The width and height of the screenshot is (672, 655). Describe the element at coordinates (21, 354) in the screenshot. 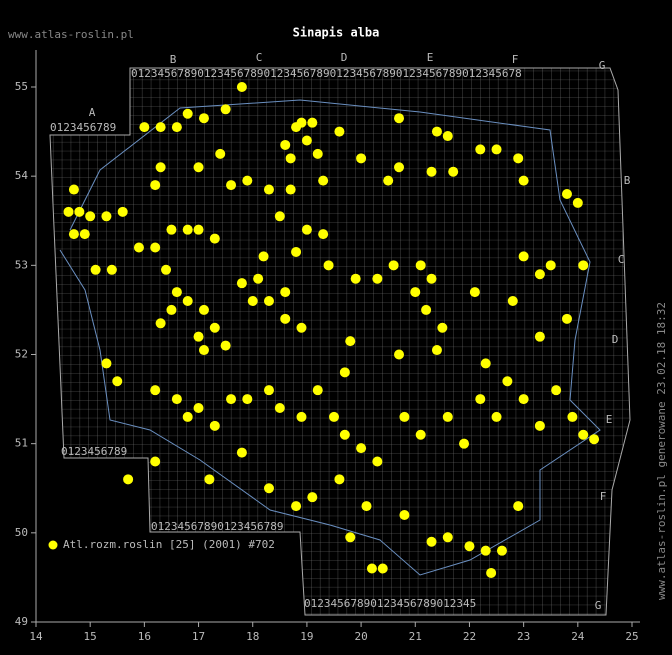

I see `y-tick-label: 52` at that location.